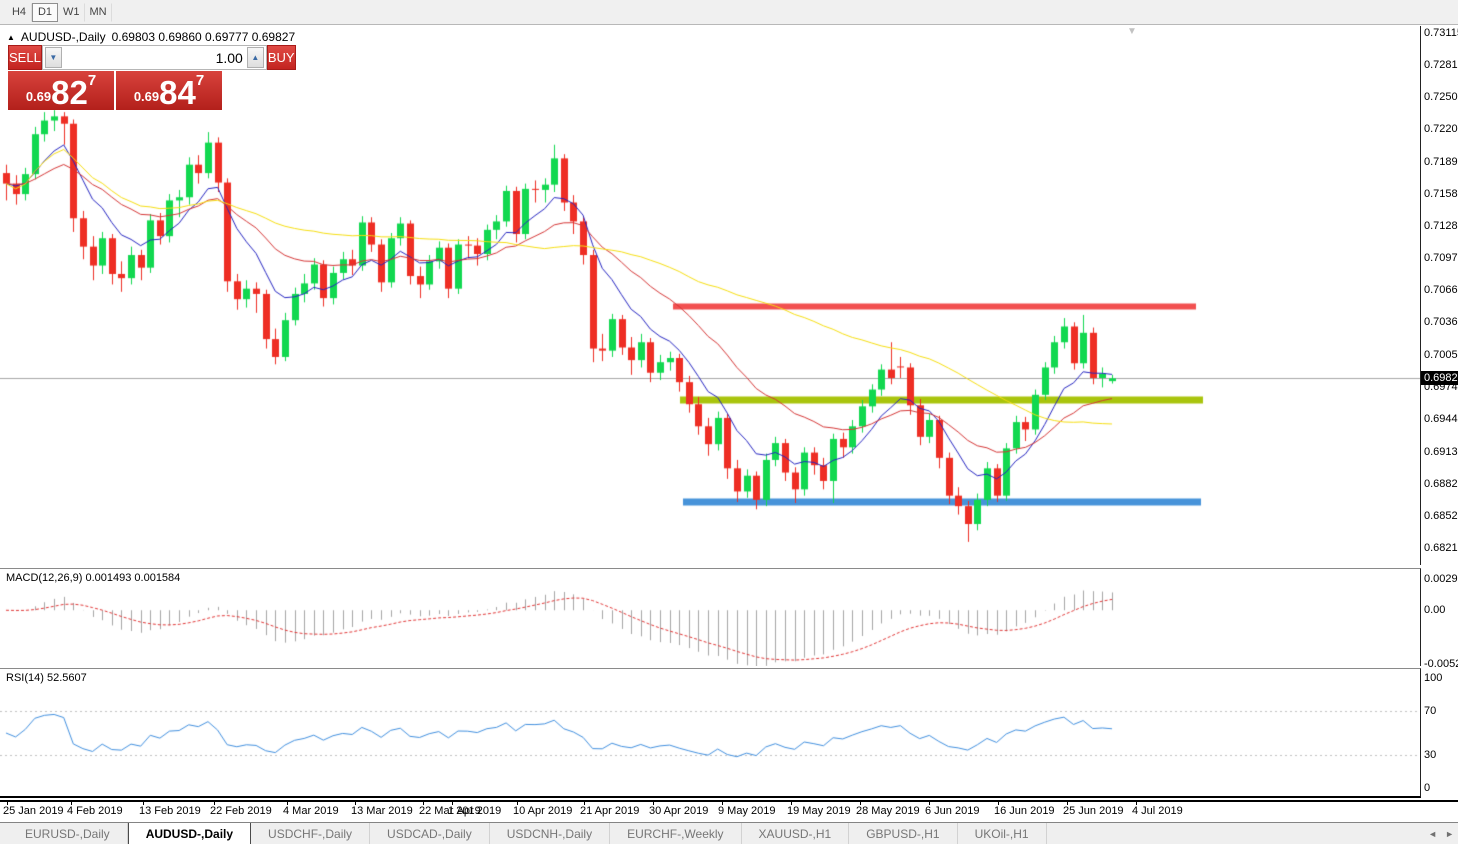 The image size is (1458, 844). What do you see at coordinates (729, 12) in the screenshot?
I see `timeframe-toolbar: H4 D1 W1 MN` at bounding box center [729, 12].